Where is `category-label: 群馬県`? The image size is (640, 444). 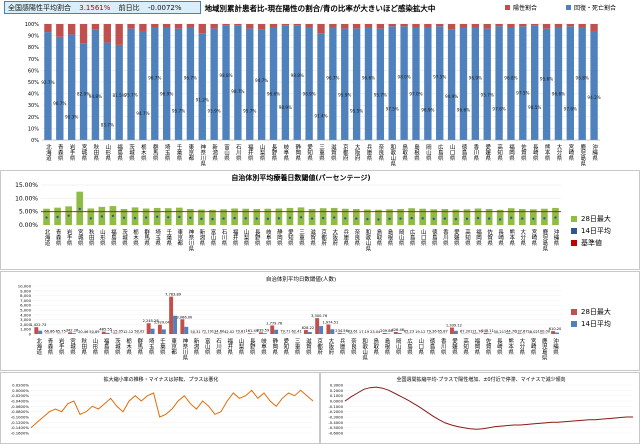 category-label: 群馬県 is located at coordinates (155, 152).